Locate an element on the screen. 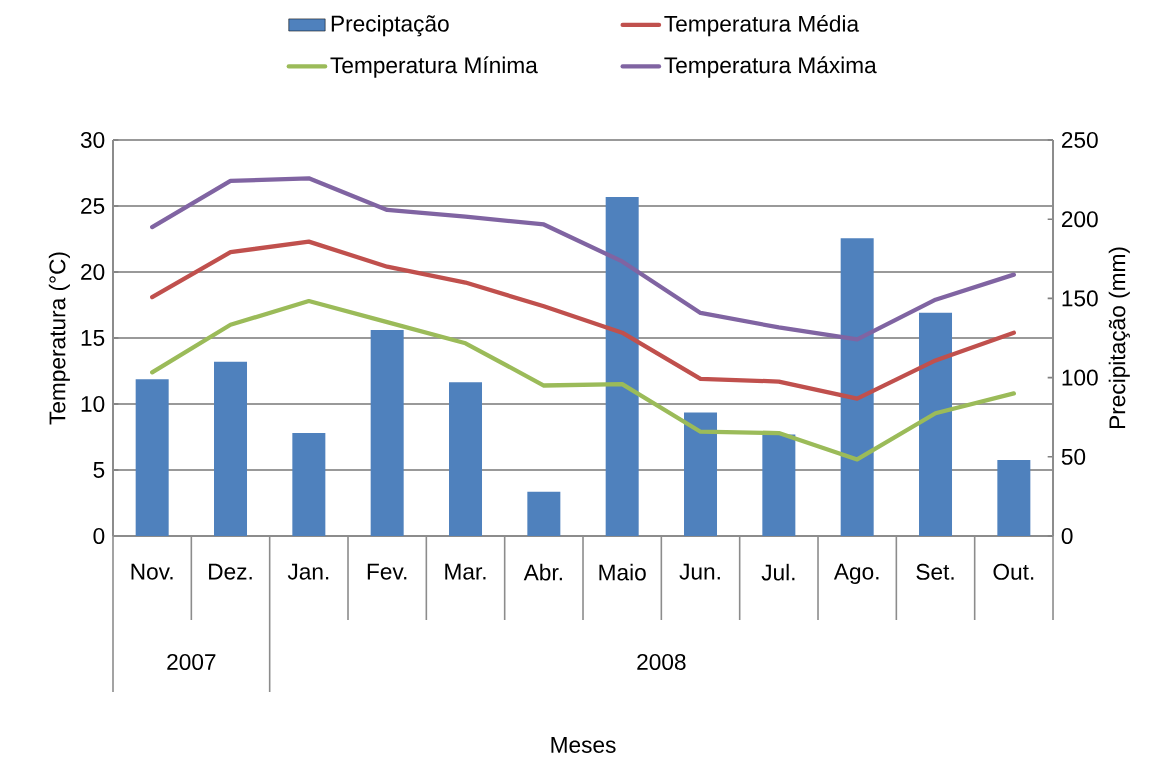  x-tick-label: Fev. is located at coordinates (387, 571).